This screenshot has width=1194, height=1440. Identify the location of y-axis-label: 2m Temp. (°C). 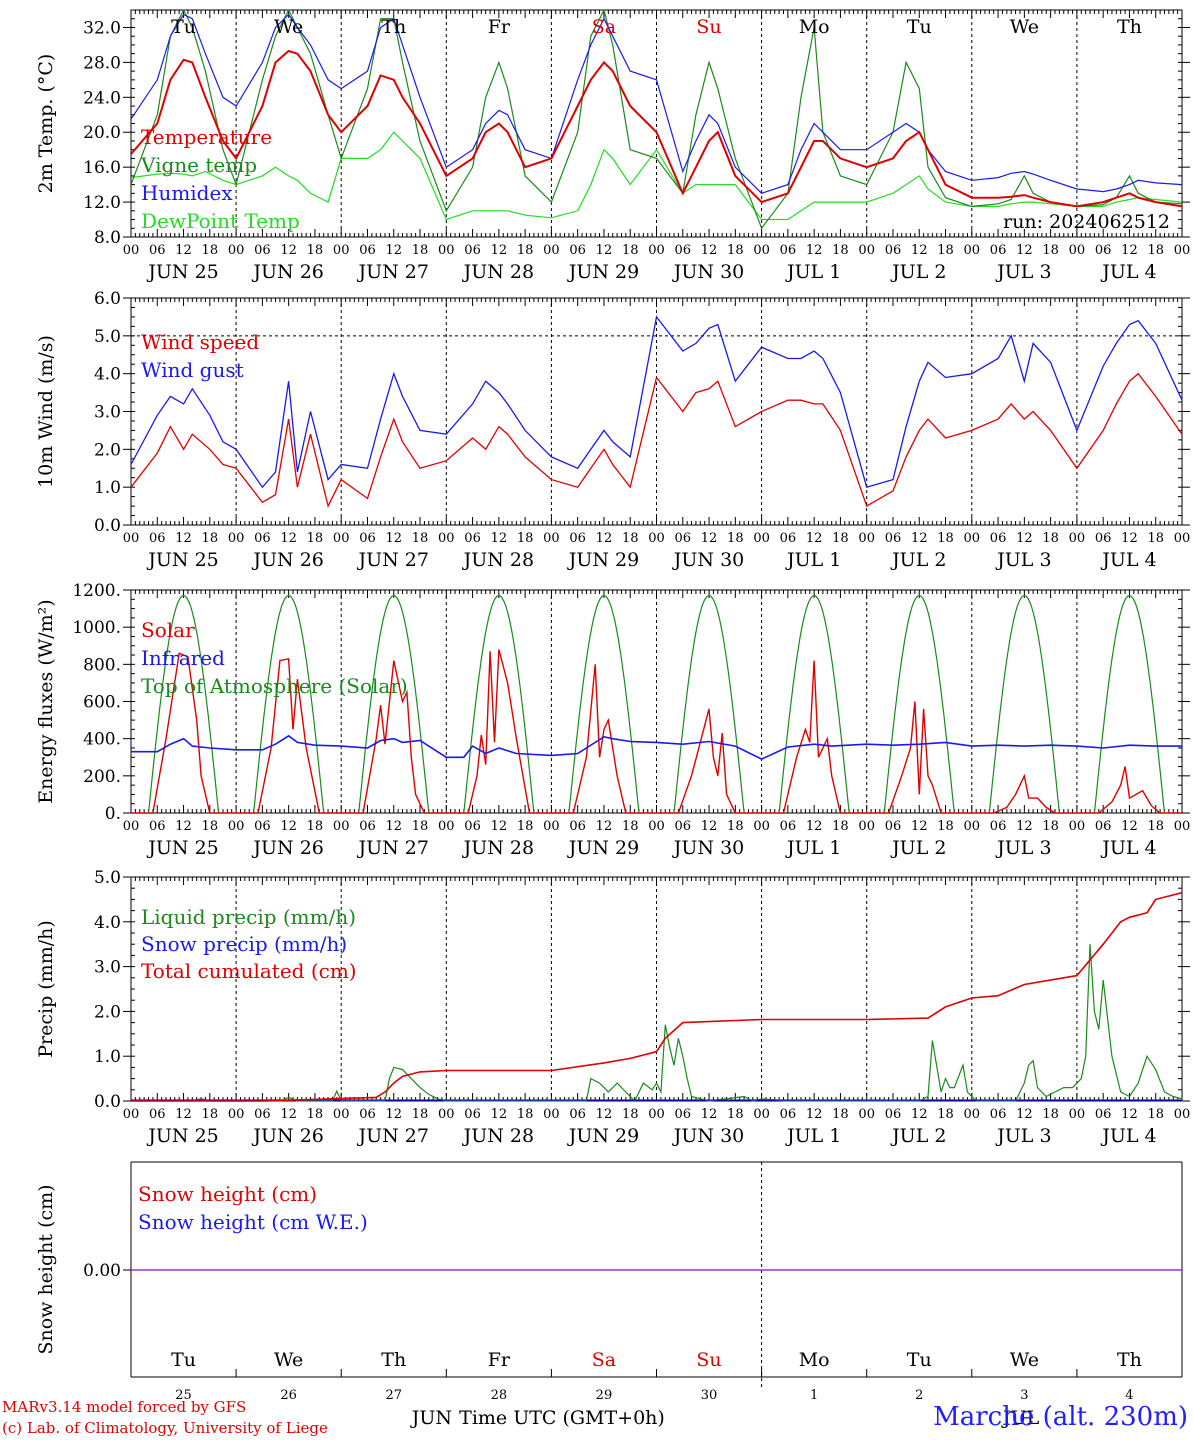
(46, 124).